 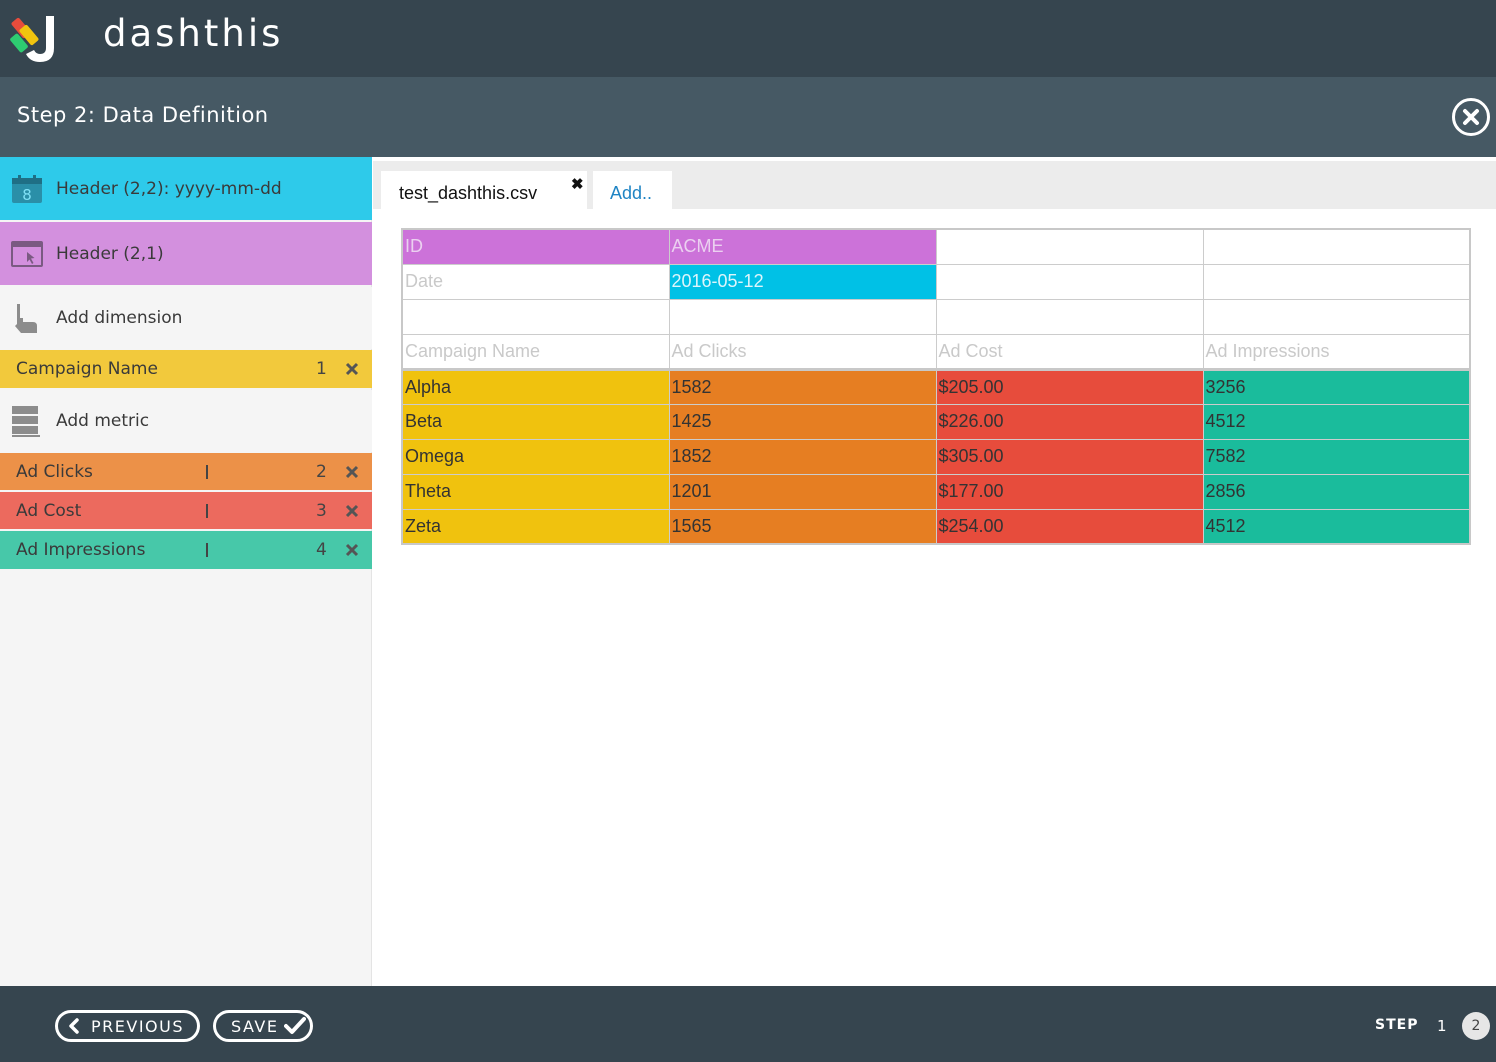 I want to click on server-stack-icon, so click(x=26, y=421).